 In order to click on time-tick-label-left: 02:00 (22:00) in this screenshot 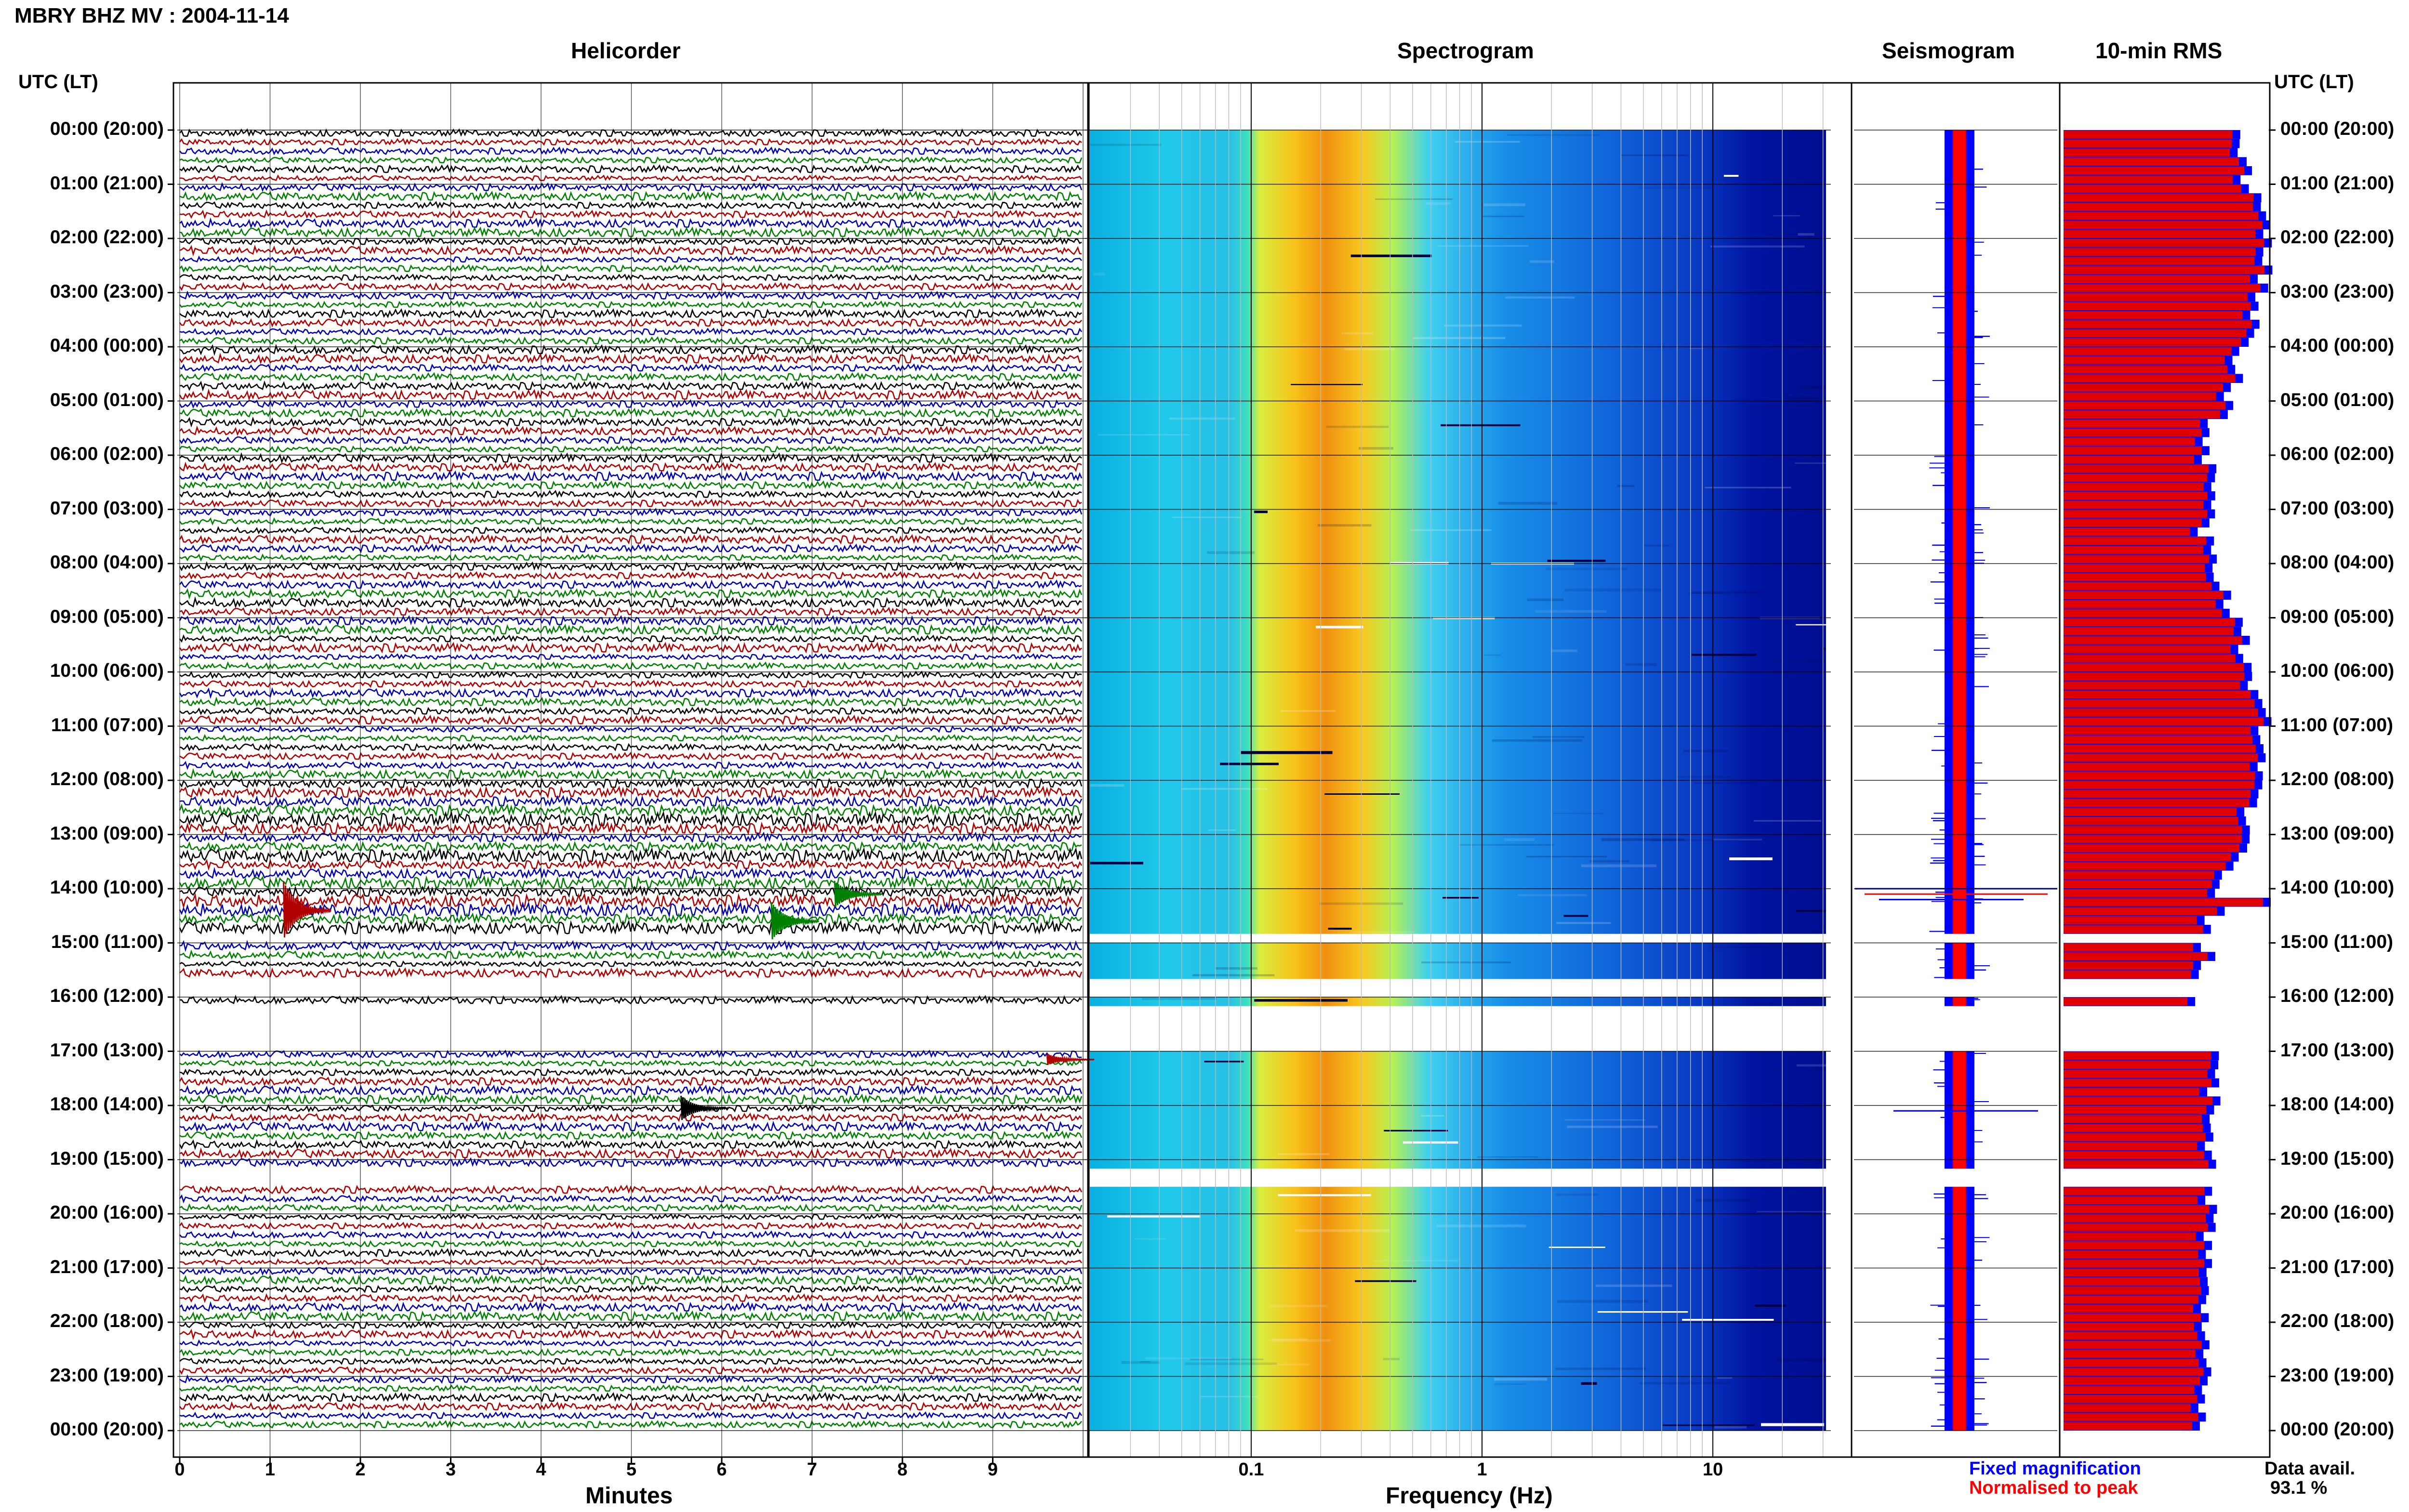, I will do `click(107, 237)`.